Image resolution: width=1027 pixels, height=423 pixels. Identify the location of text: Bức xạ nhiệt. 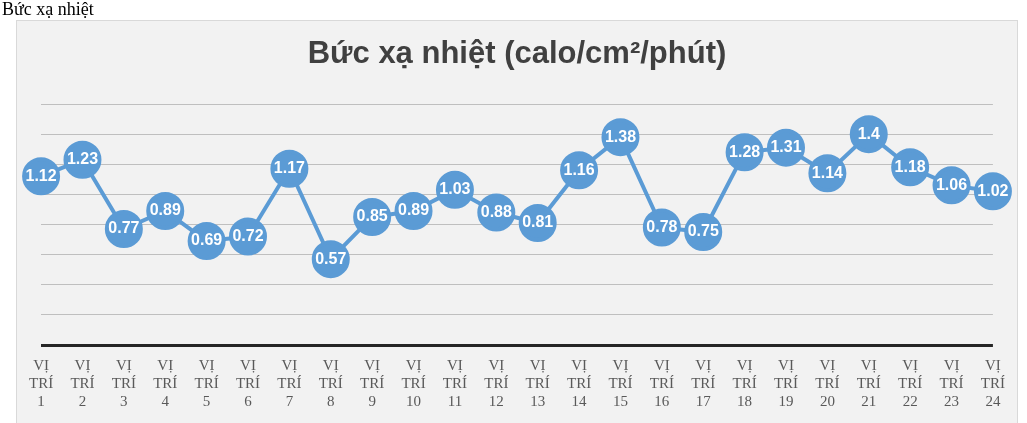
(48, 9).